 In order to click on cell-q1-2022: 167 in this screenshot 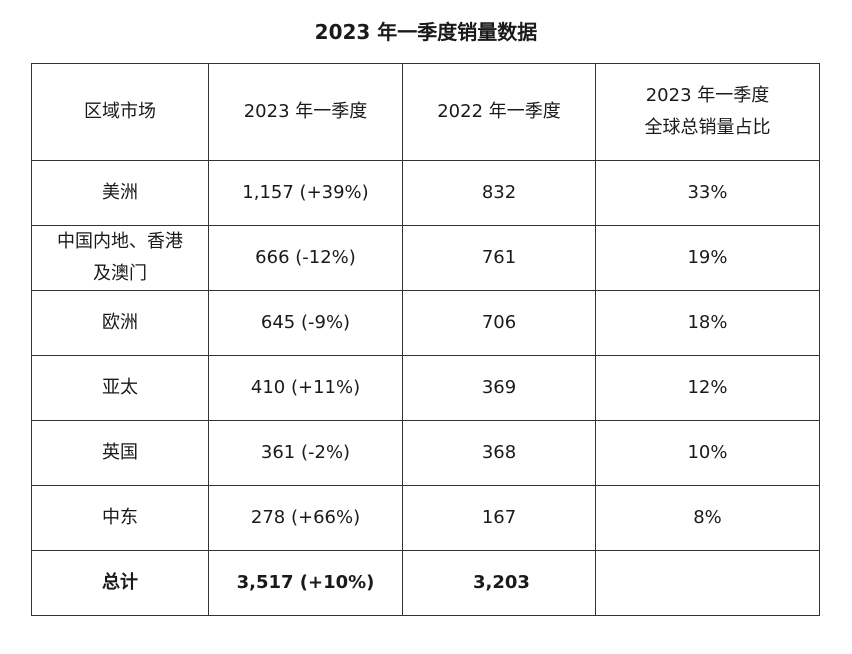, I will do `click(499, 518)`.